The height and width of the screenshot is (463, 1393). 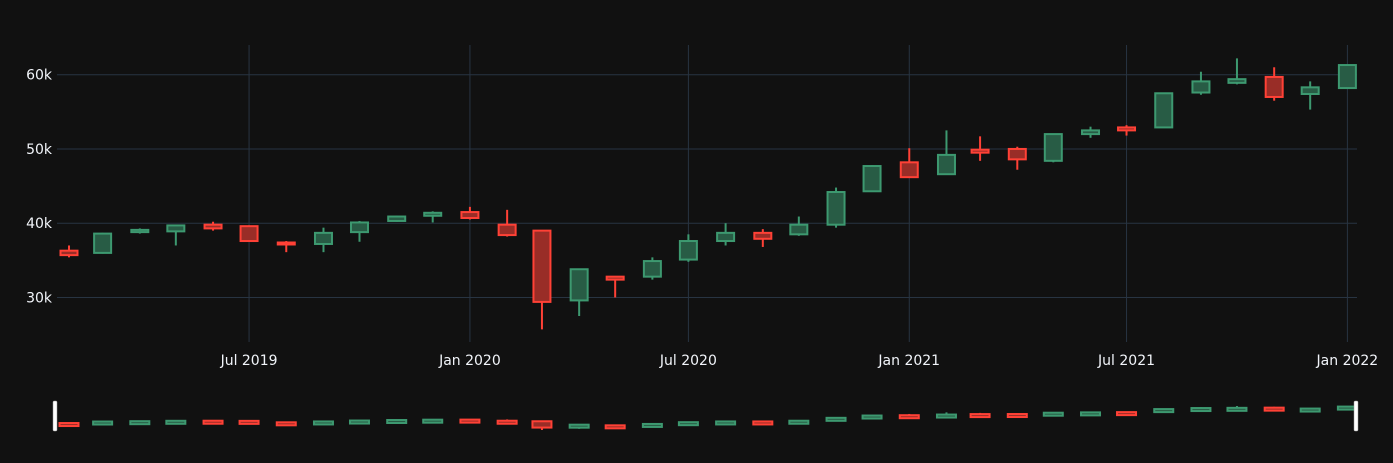 I want to click on range-slider-right-handle, so click(x=1356, y=416).